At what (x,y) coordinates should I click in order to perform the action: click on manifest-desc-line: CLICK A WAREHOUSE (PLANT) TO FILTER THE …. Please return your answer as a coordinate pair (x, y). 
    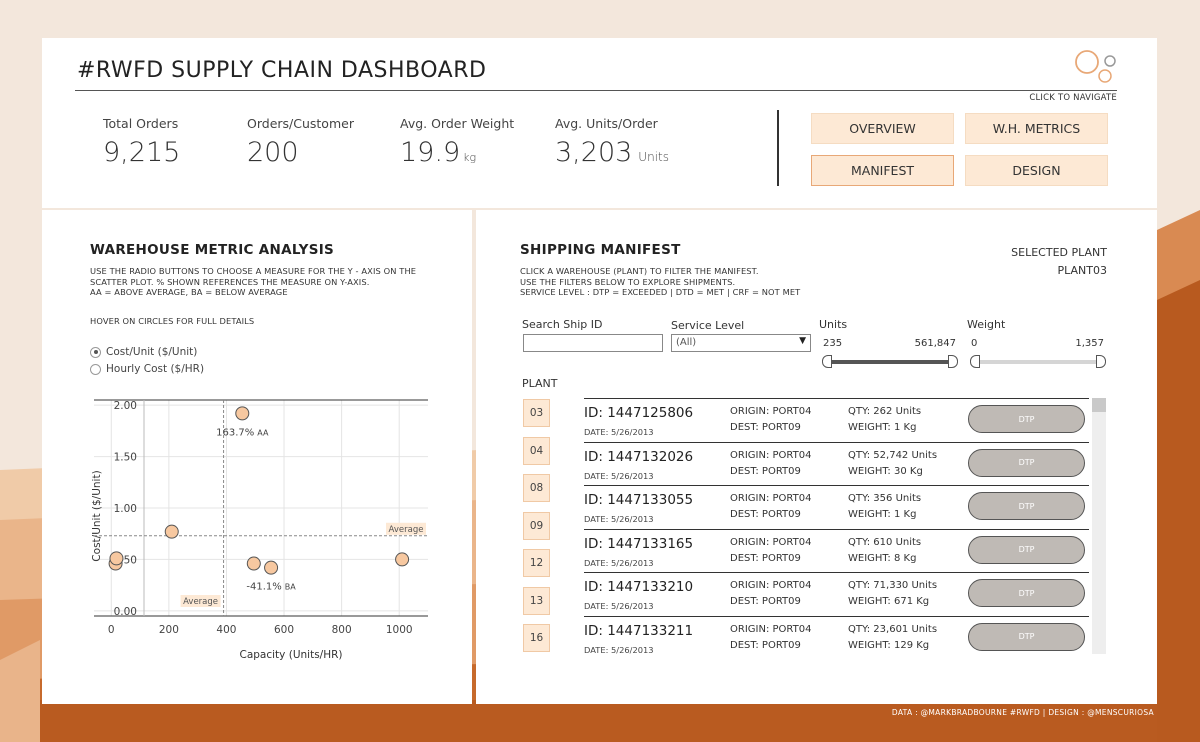
    Looking at the image, I should click on (639, 271).